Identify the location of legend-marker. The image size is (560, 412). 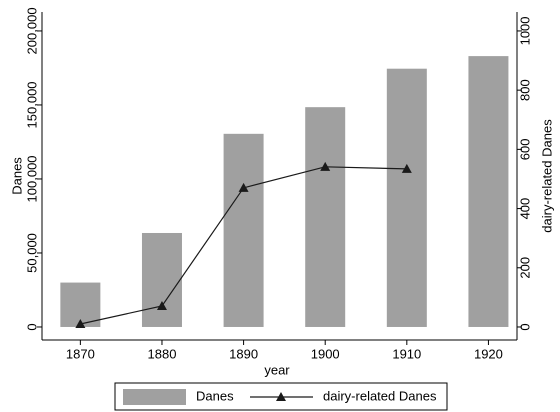
(281, 396).